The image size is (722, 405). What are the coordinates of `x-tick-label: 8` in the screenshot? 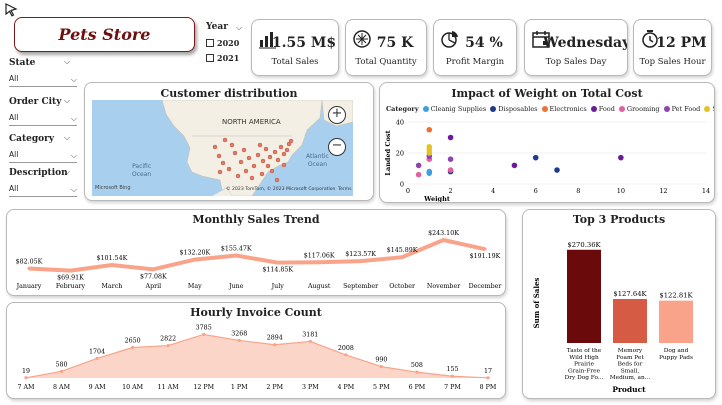 It's located at (578, 191).